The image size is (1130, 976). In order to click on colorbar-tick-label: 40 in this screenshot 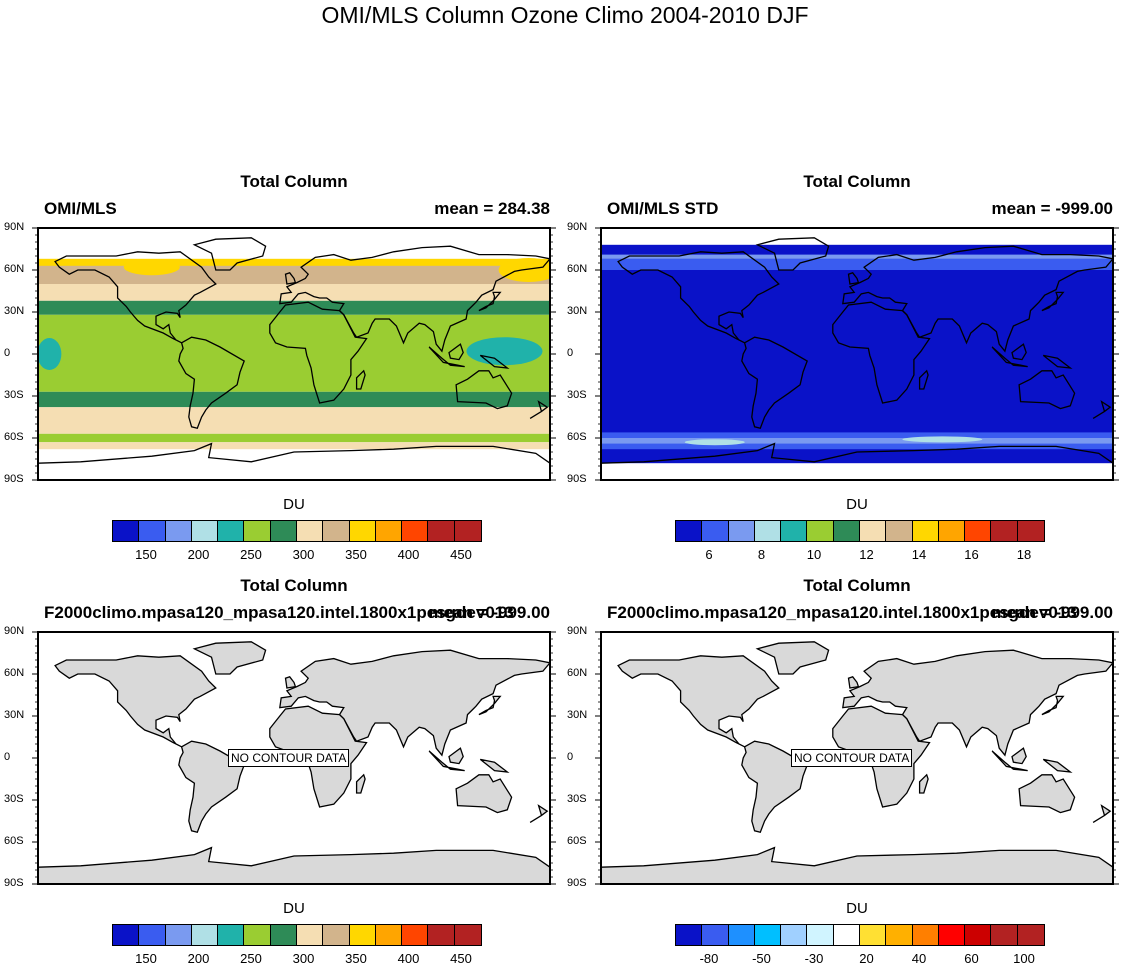, I will do `click(919, 958)`.